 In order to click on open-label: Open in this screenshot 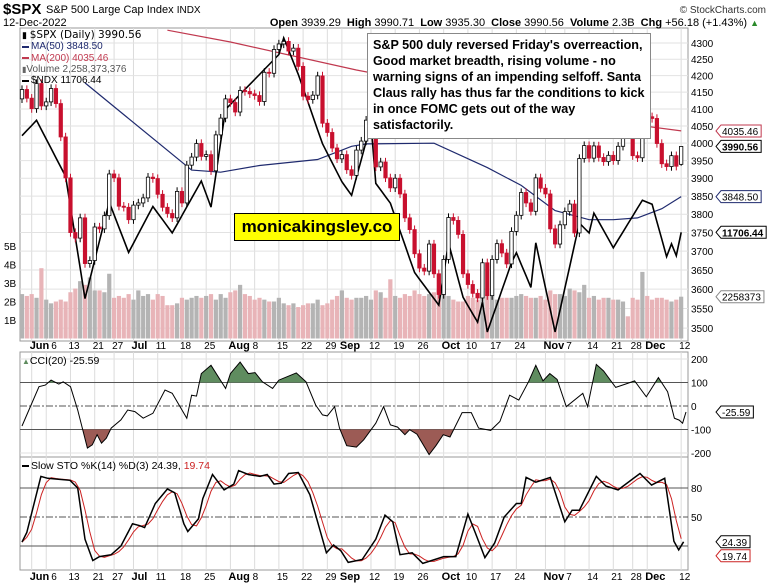, I will do `click(283, 23)`.